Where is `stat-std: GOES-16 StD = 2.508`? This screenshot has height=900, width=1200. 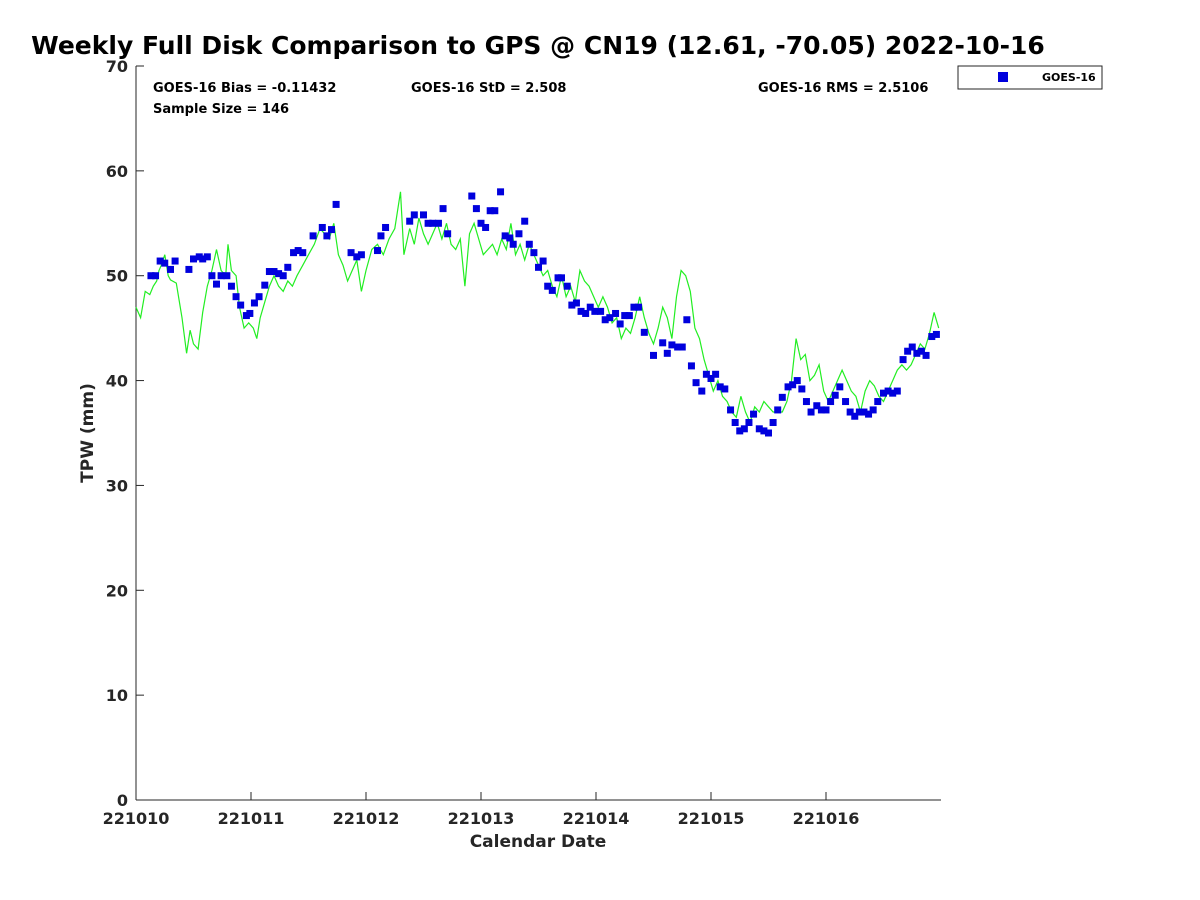 stat-std: GOES-16 StD = 2.508 is located at coordinates (488, 88).